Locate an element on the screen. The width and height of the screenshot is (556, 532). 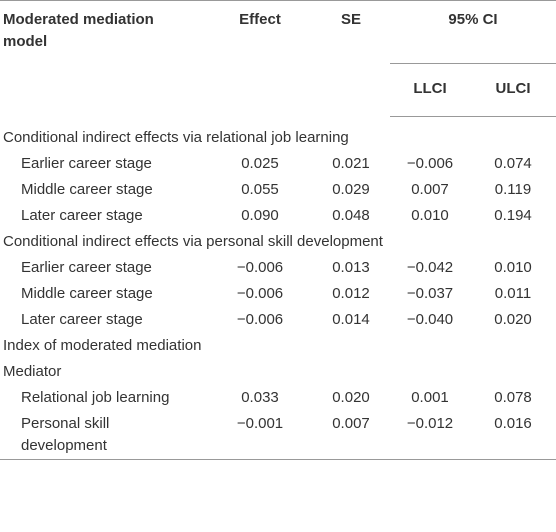
cell-value: 0.025 is located at coordinates (260, 163).